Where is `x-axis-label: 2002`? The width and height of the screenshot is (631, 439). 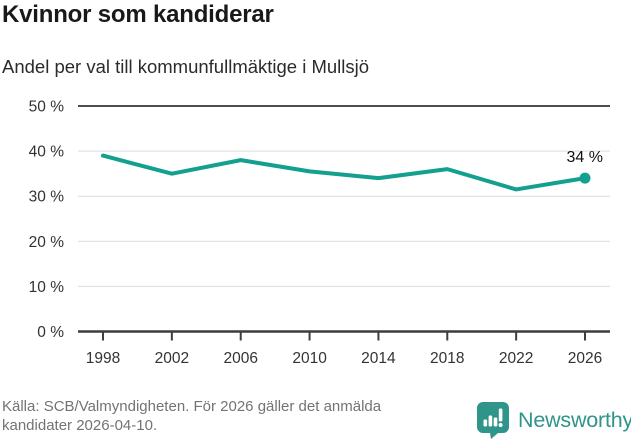 x-axis-label: 2002 is located at coordinates (172, 358).